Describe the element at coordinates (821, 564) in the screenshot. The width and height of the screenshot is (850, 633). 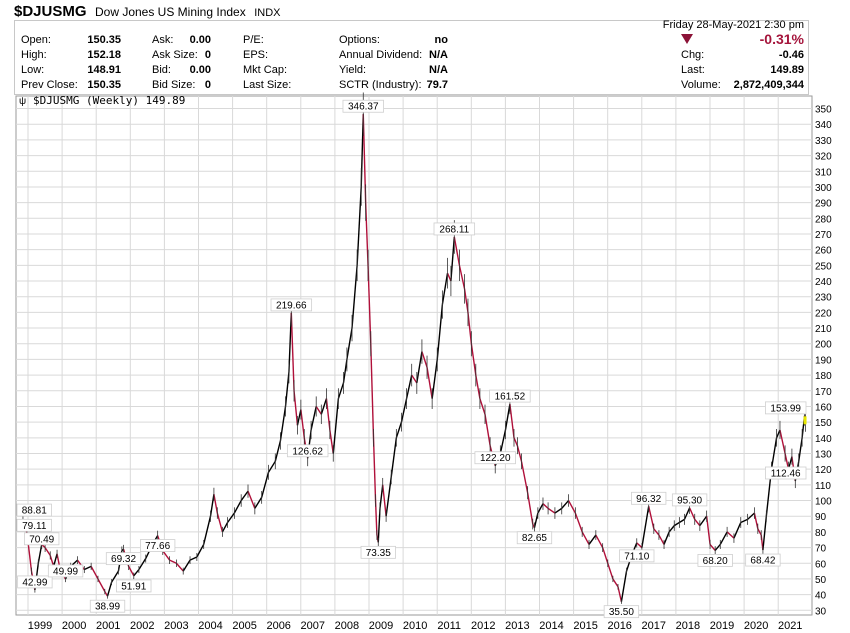
I see `y-tick-label: 60` at that location.